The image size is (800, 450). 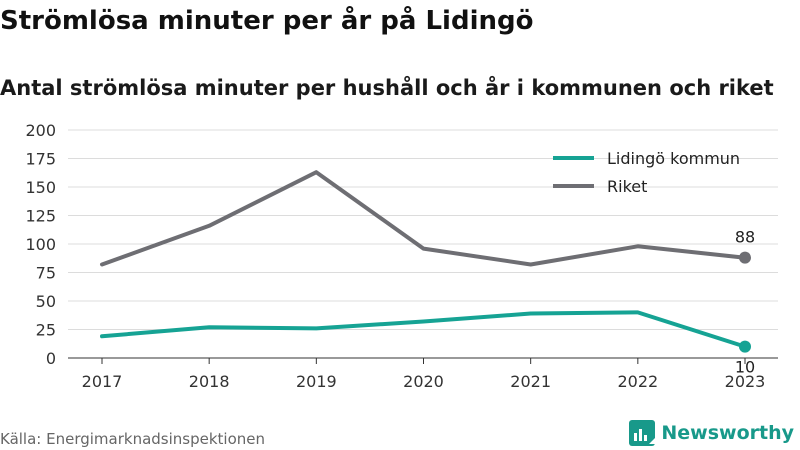 I want to click on y-tick-label: 50, so click(x=46, y=301).